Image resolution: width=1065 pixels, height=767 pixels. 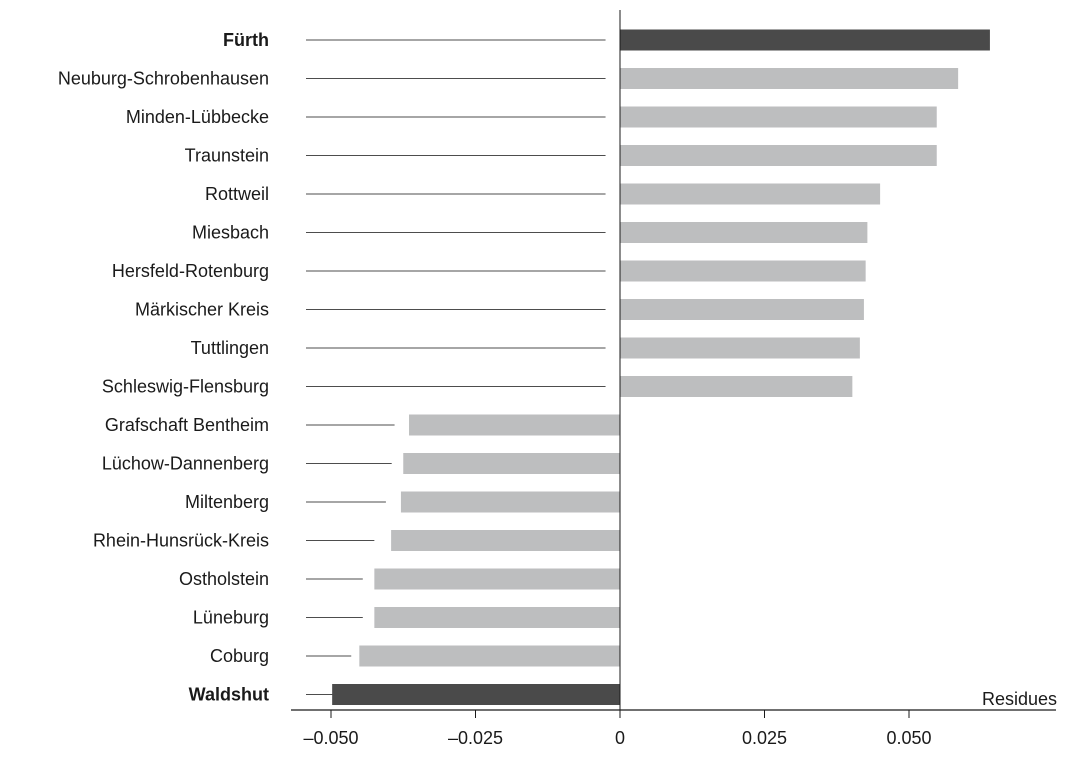 I want to click on category-label: Lüchow-Dannenberg, so click(x=185, y=464).